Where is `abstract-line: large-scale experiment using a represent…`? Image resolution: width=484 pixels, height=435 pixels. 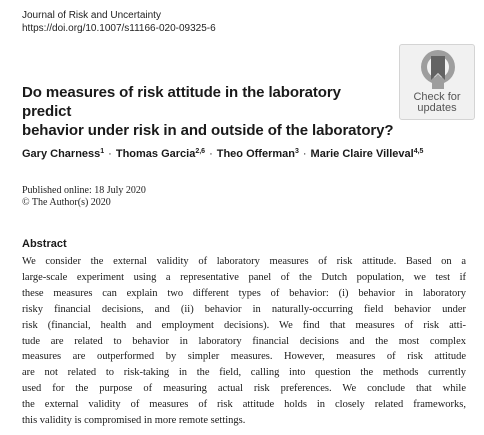 abstract-line: large-scale experiment using a represent… is located at coordinates (244, 277).